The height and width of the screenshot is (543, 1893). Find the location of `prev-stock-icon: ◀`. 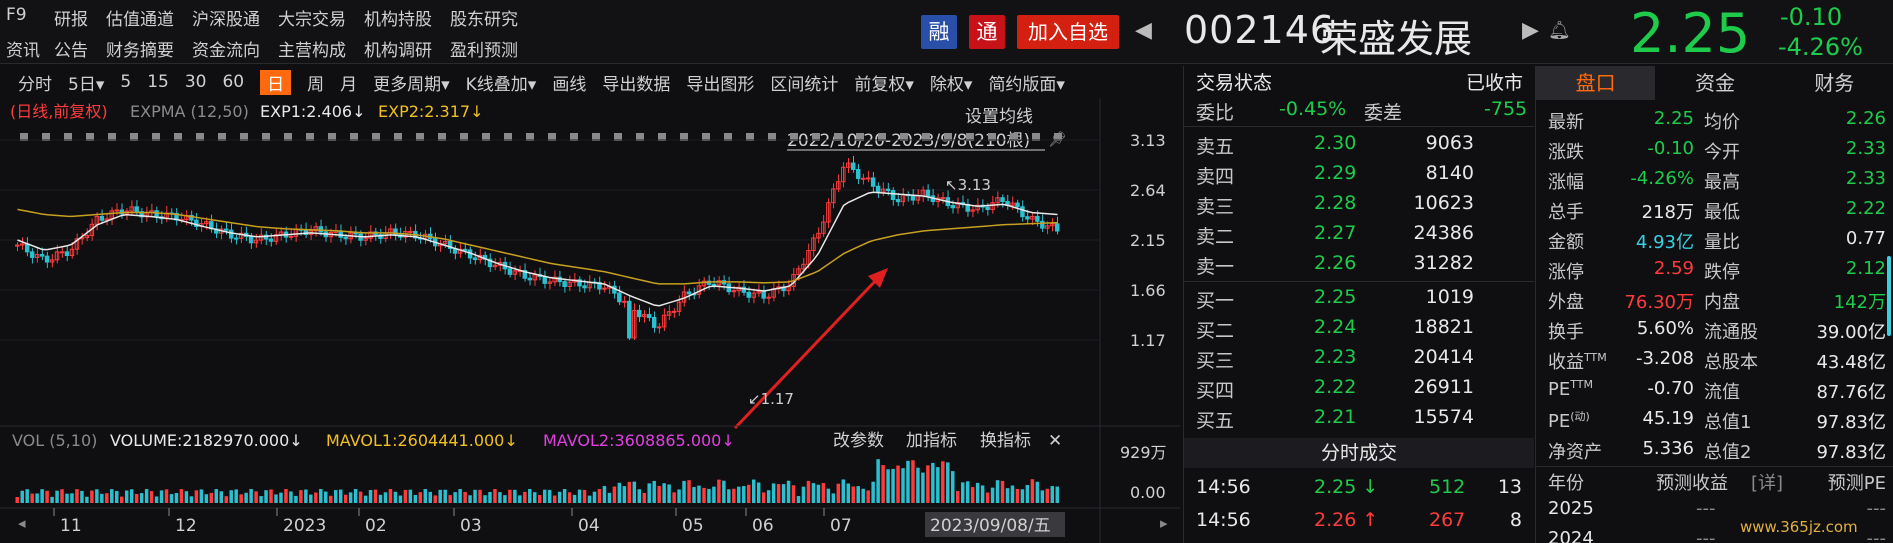

prev-stock-icon: ◀ is located at coordinates (1143, 30).